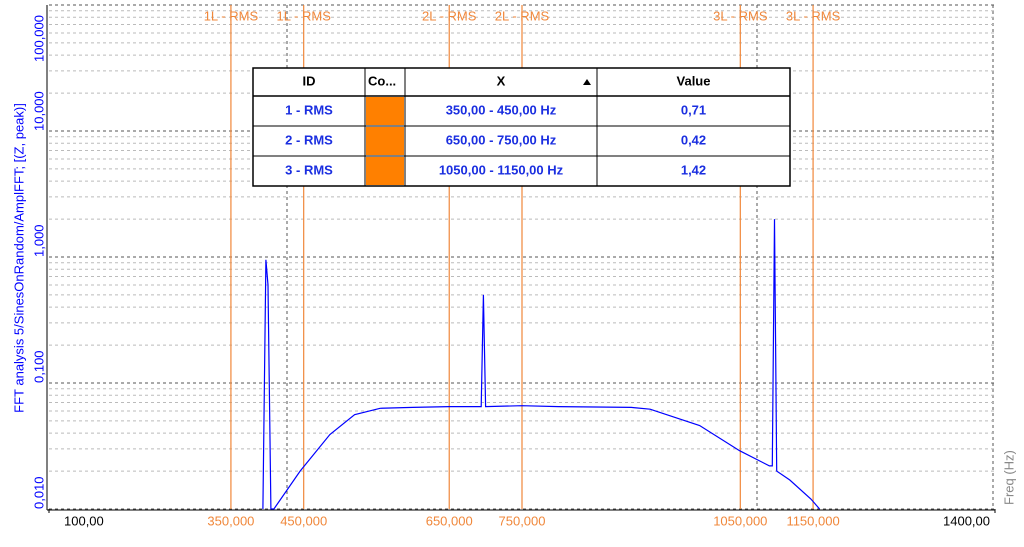 The image size is (1024, 547). I want to click on y-tick-label: 10,000, so click(38, 111).